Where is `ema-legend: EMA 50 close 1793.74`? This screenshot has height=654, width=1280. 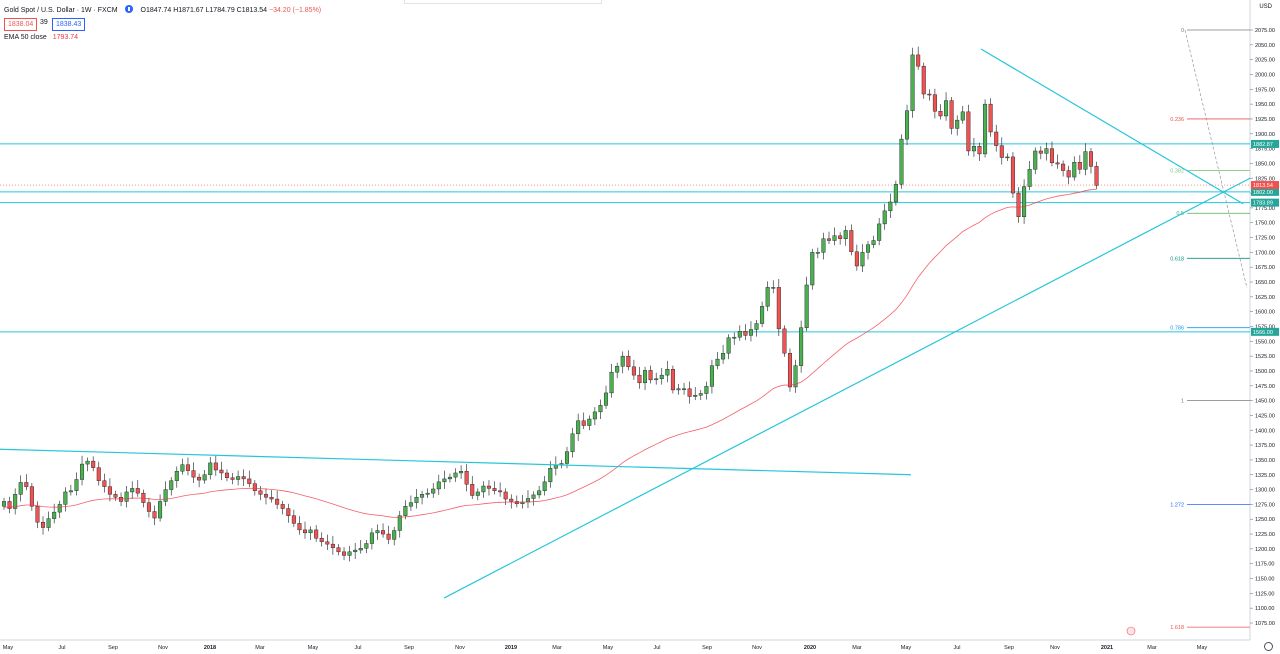 ema-legend: EMA 50 close 1793.74 is located at coordinates (41, 37).